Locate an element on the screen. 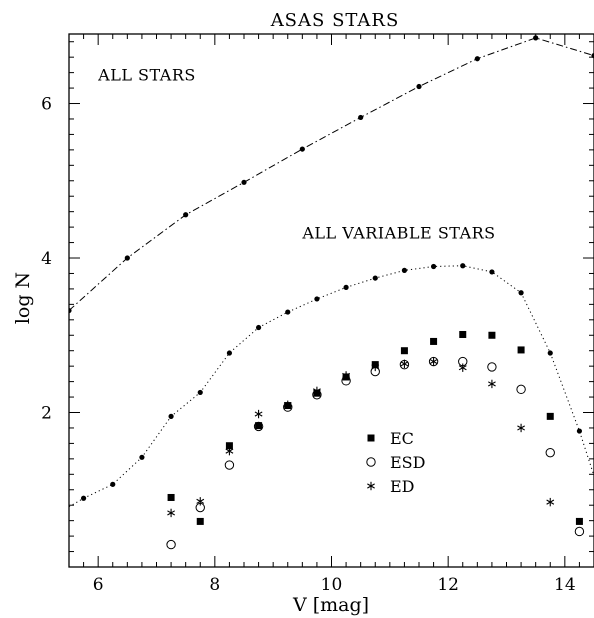 This screenshot has height=618, width=594. y-tick-label: 4 is located at coordinates (46, 259).